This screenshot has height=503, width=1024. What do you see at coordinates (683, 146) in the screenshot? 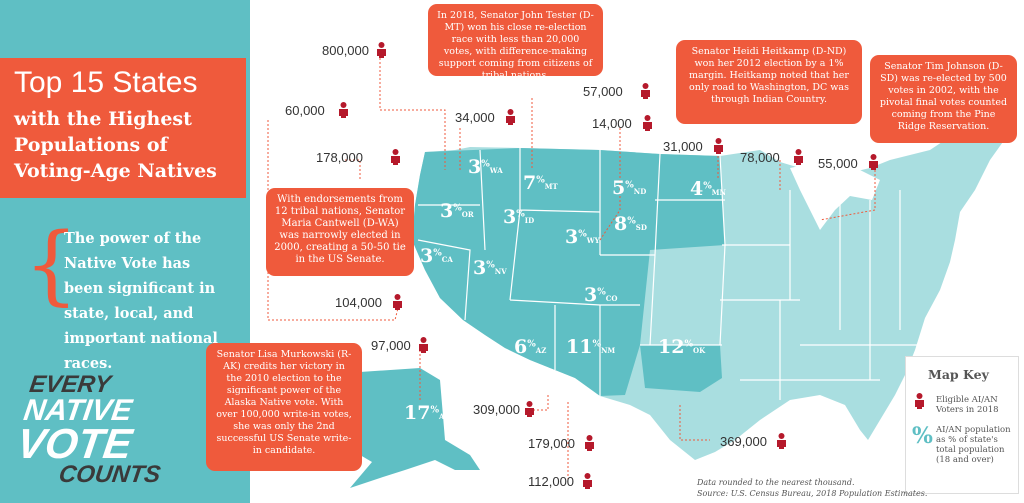
I see `pop-label: 31,000` at bounding box center [683, 146].